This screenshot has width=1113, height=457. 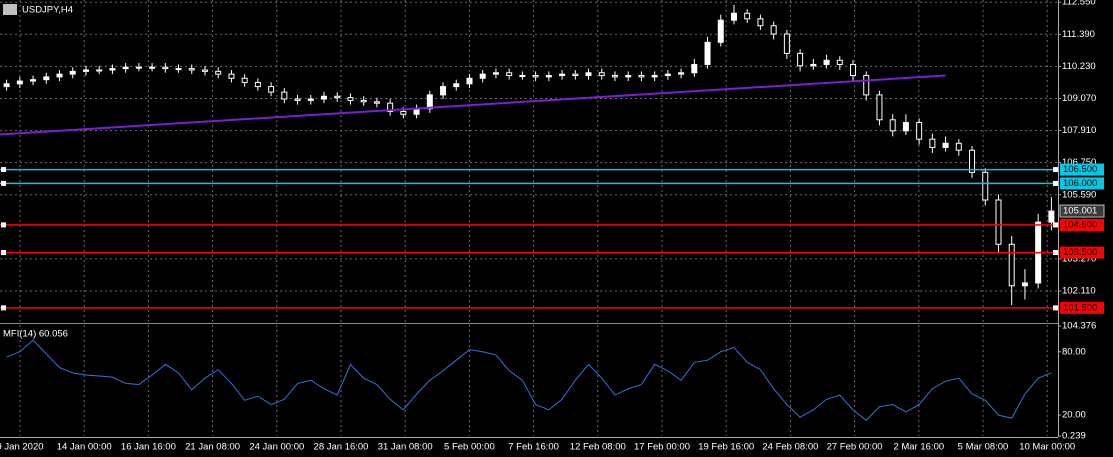 What do you see at coordinates (1079, 258) in the screenshot?
I see `y-tick-label: 103.270` at bounding box center [1079, 258].